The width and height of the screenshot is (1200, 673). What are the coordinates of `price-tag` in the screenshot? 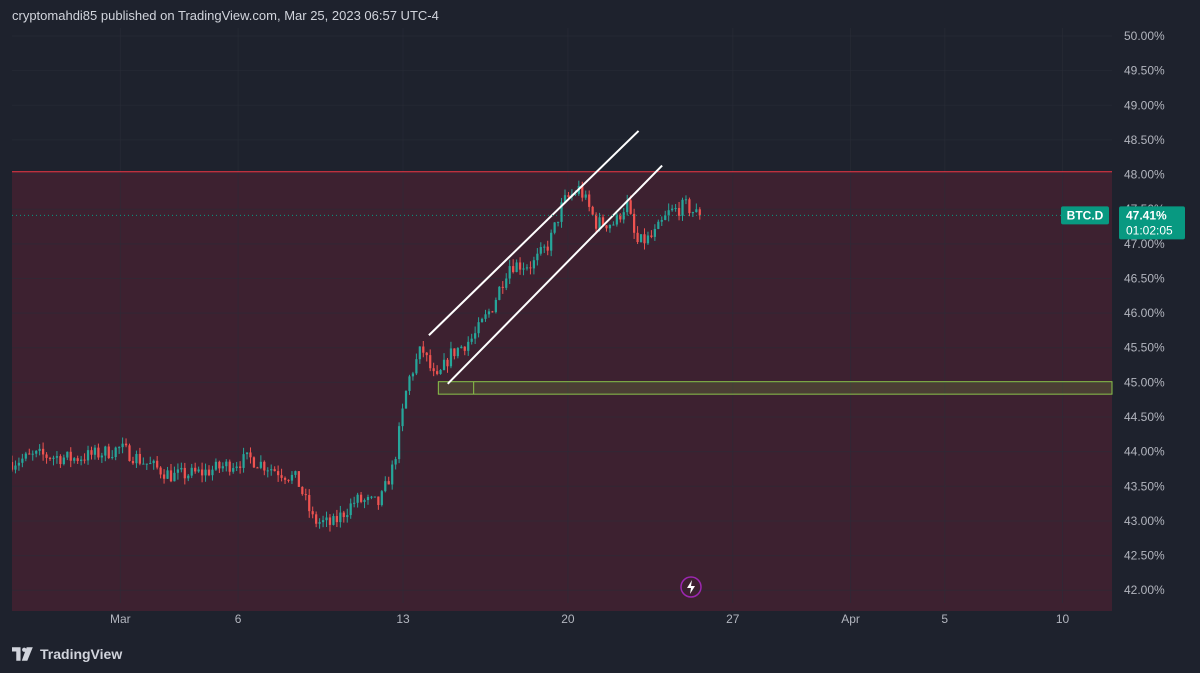 It's located at (1152, 223).